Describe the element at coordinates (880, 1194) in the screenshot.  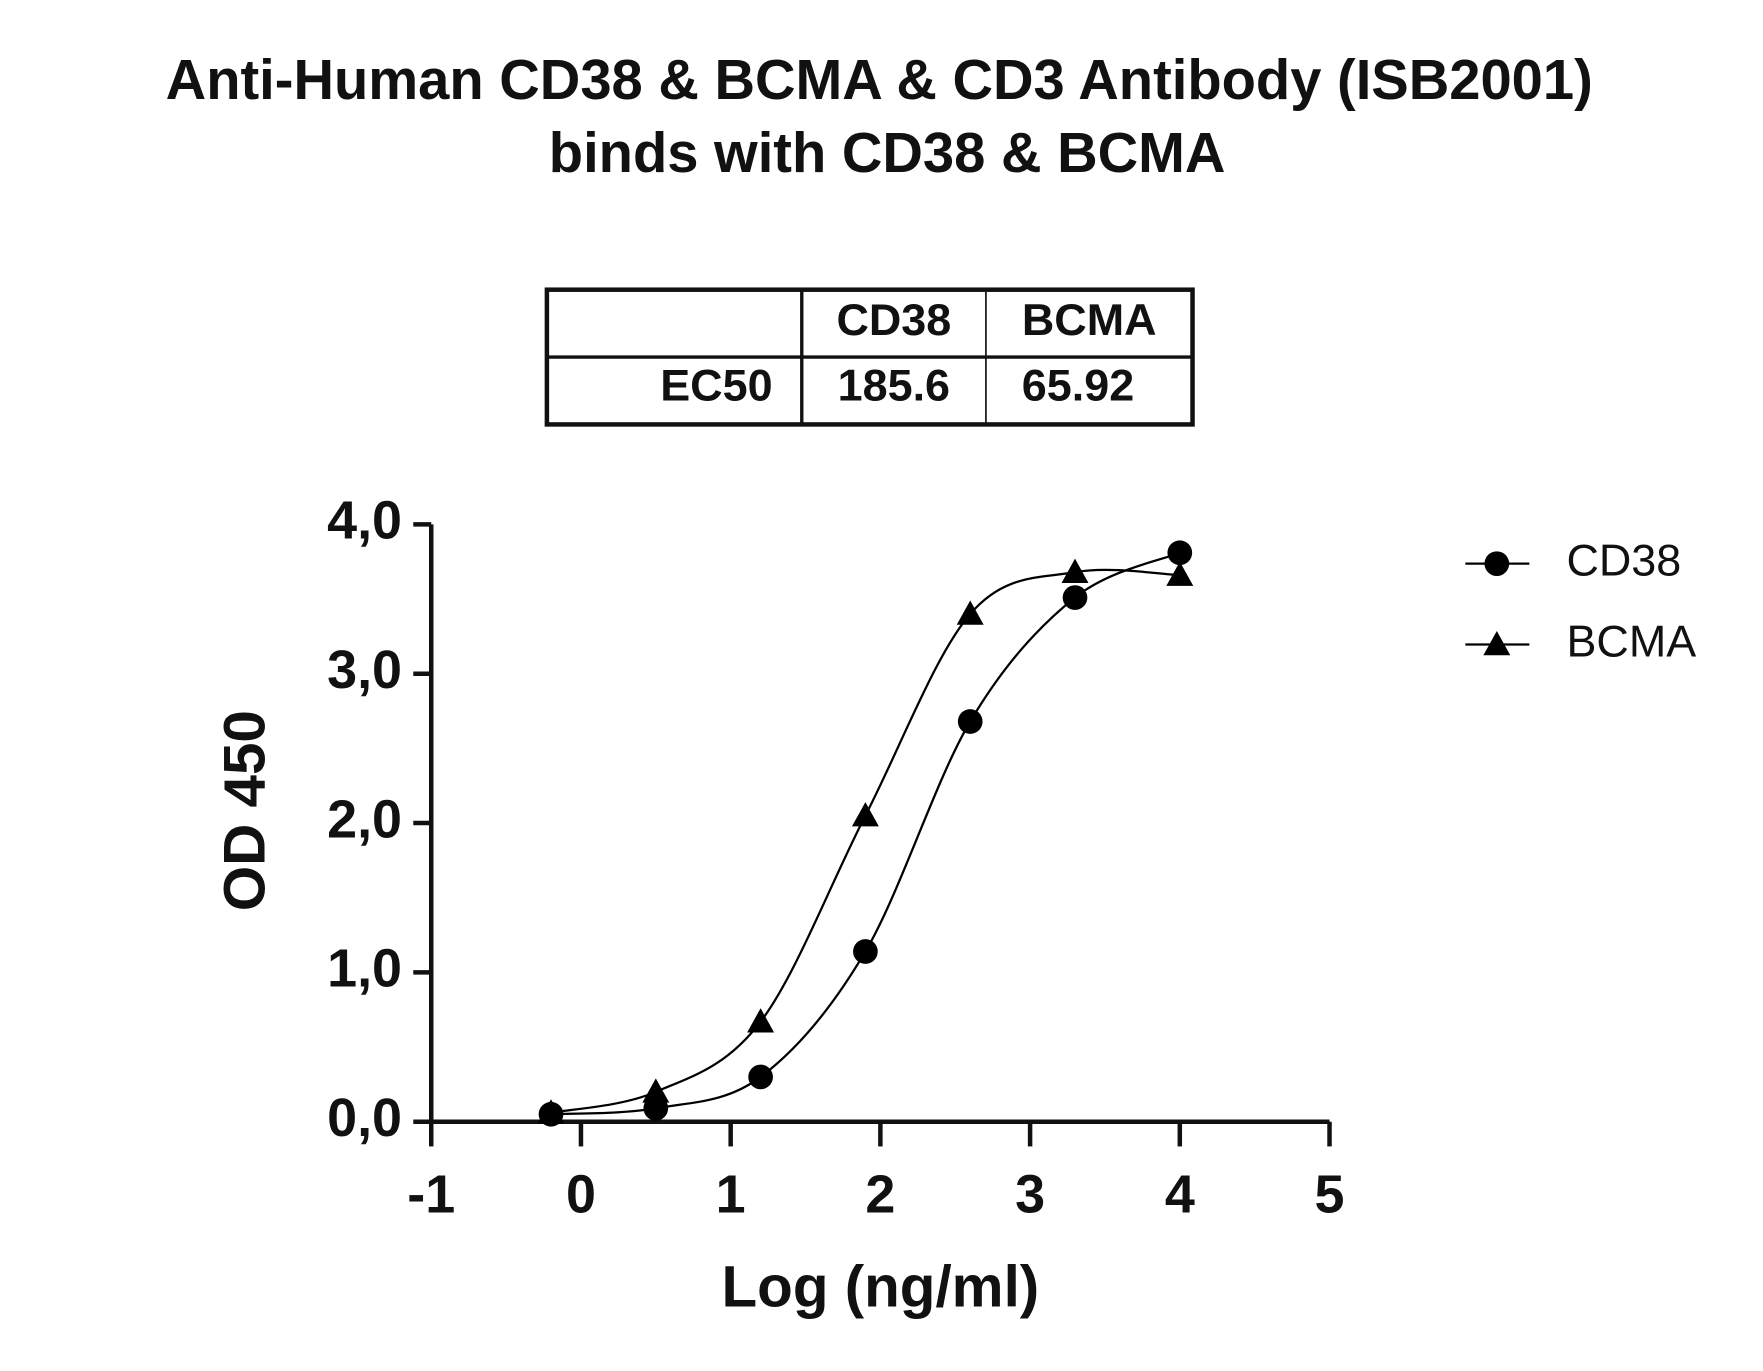
I see `x-tick-label: 2` at that location.